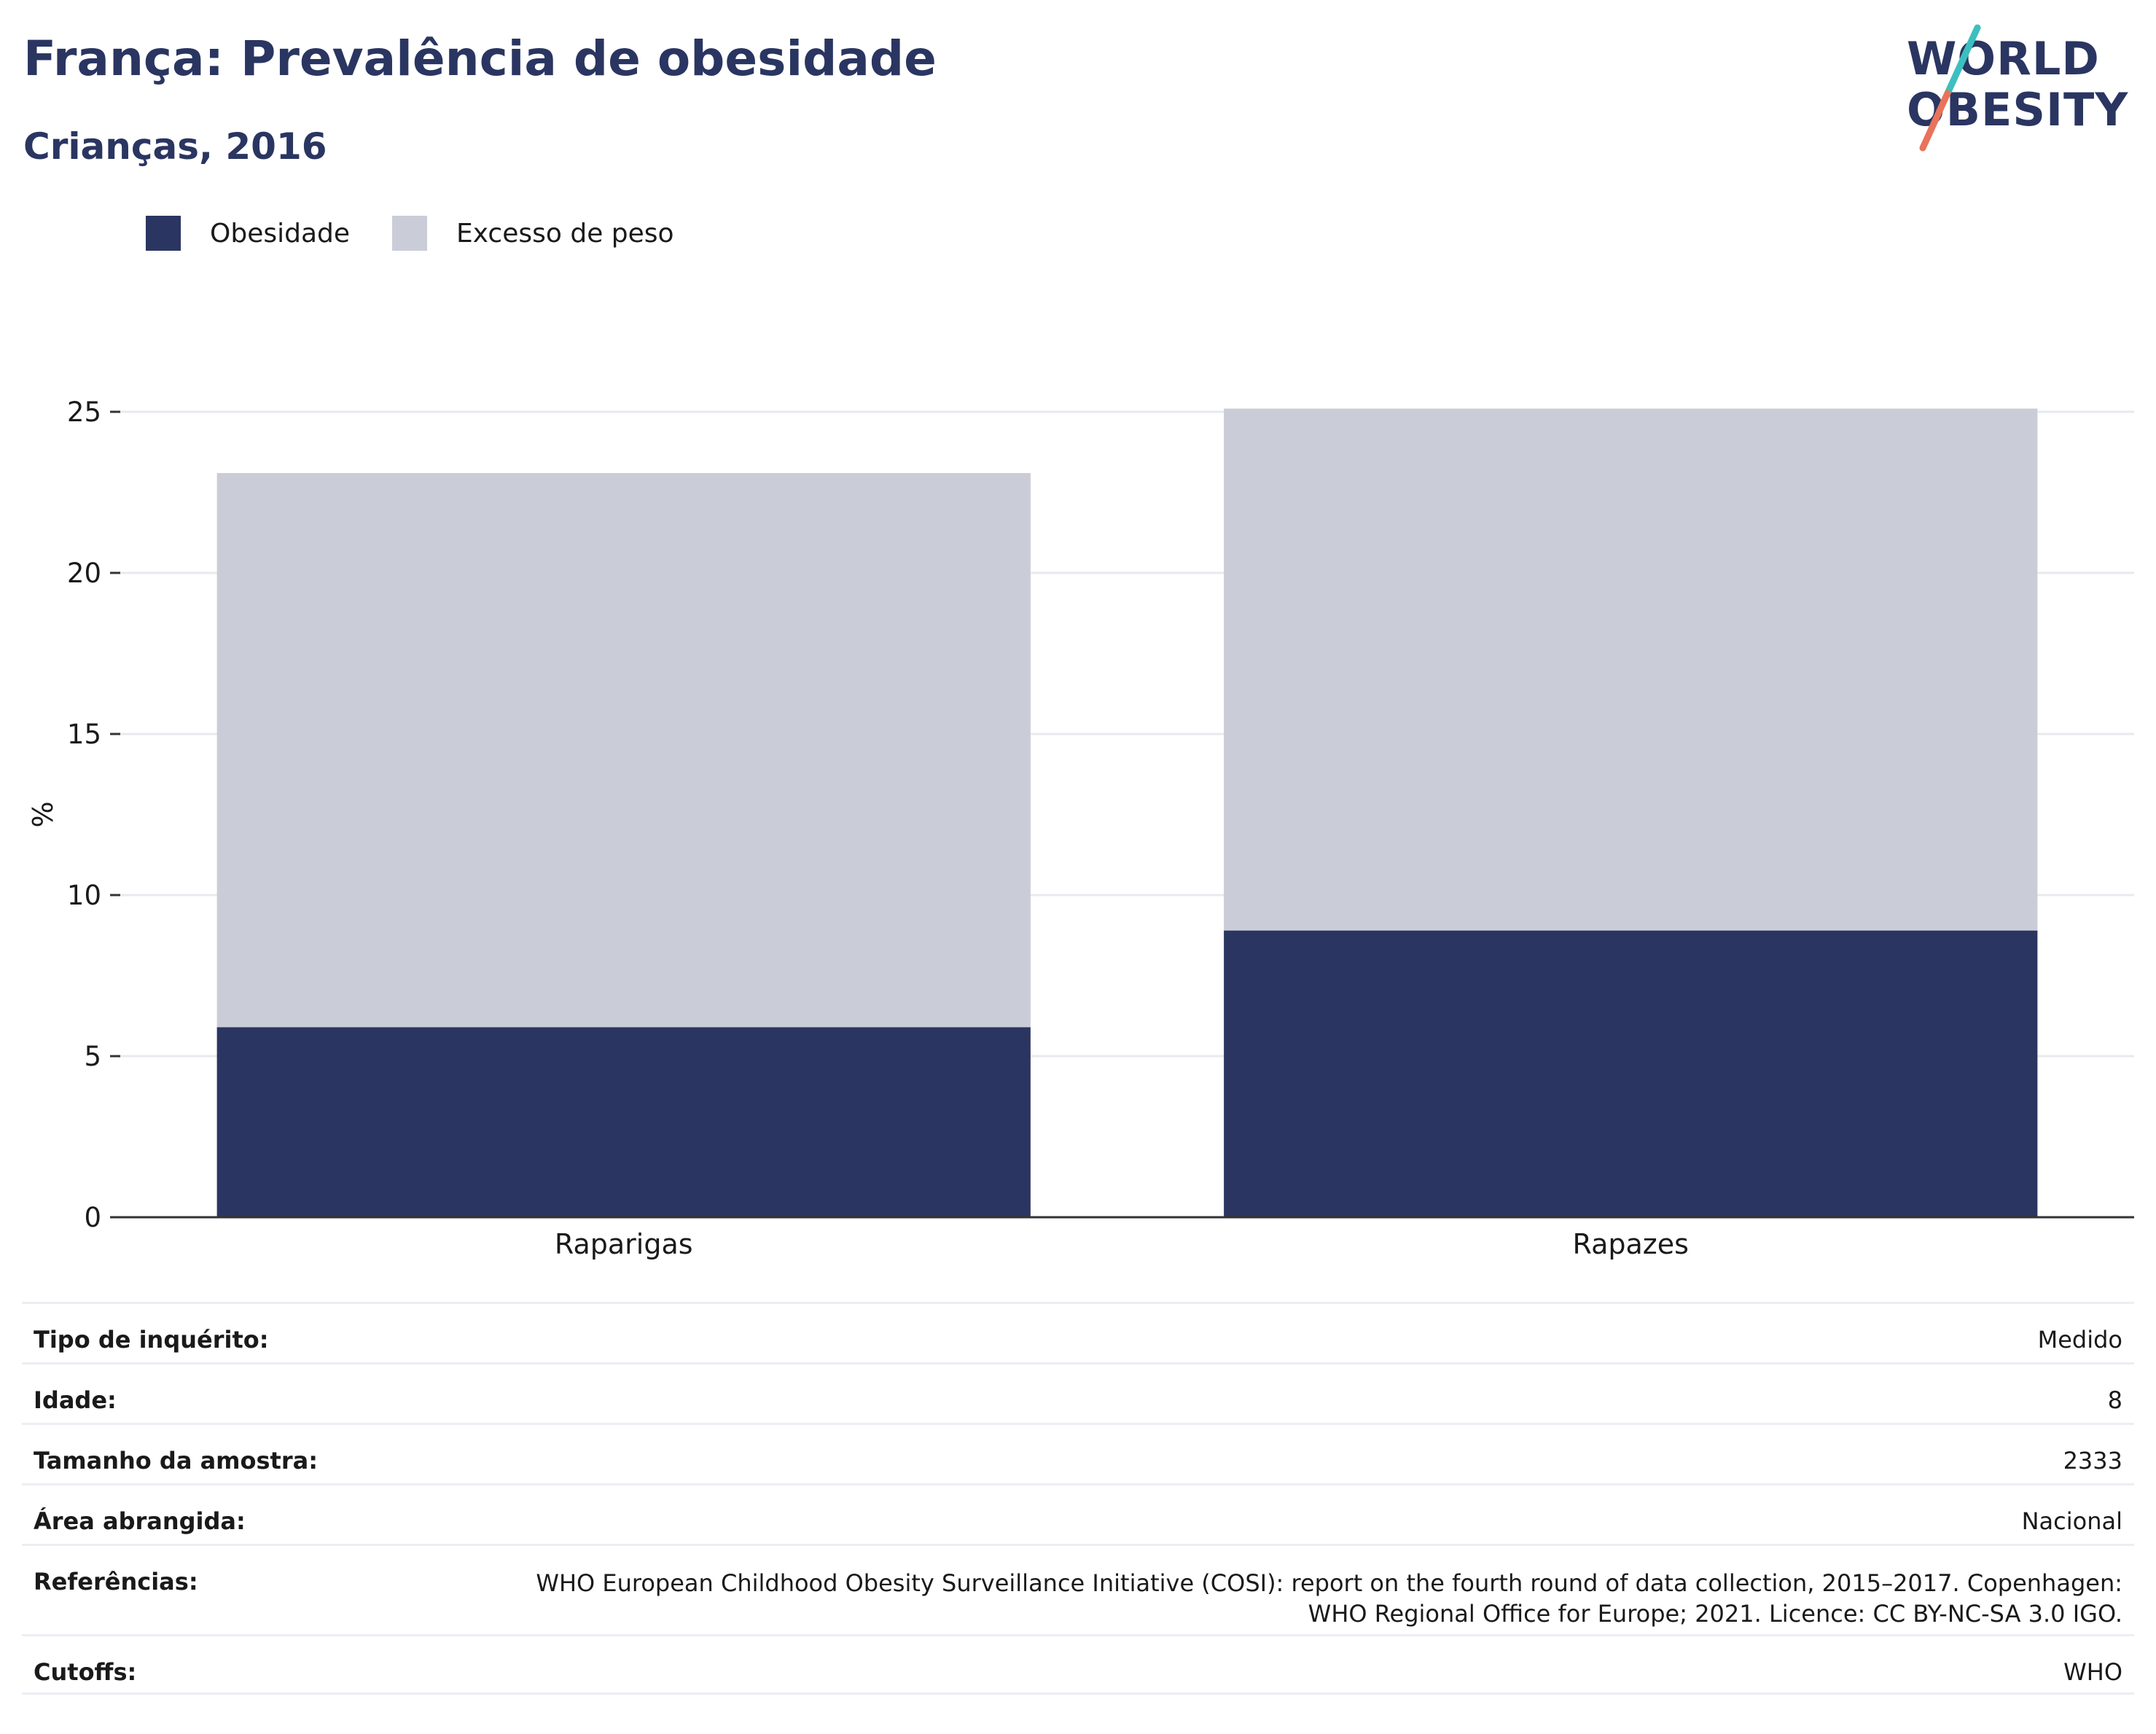  What do you see at coordinates (480, 59) in the screenshot?
I see `chart-title: França: Prevalência de obesidade` at bounding box center [480, 59].